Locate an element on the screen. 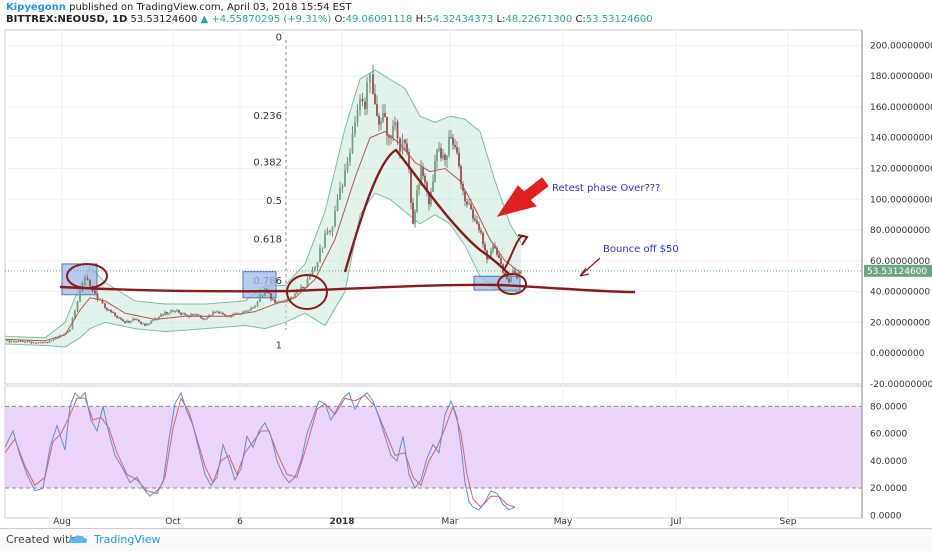 The image size is (932, 551). price-tick-label: 100.00000000 is located at coordinates (901, 200).